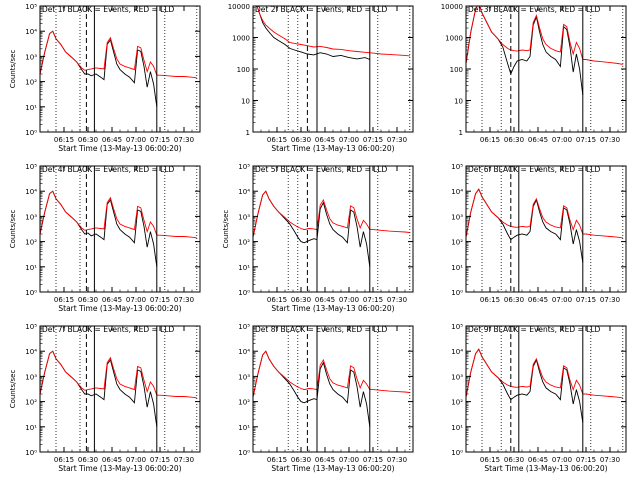 The width and height of the screenshot is (640, 480). I want to click on chart-title: Det 4f BLACK = Events, RED = LLD, so click(108, 169).